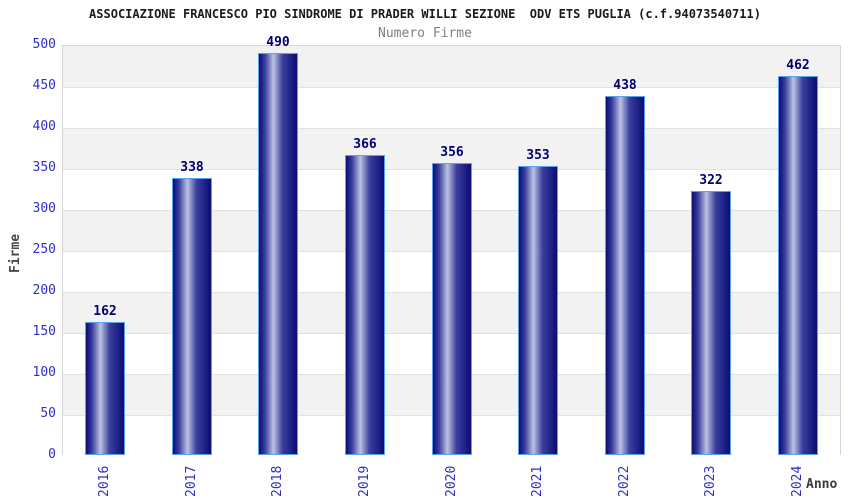 This screenshot has width=850, height=500. Describe the element at coordinates (711, 180) in the screenshot. I see `bar-value-label: 322` at that location.